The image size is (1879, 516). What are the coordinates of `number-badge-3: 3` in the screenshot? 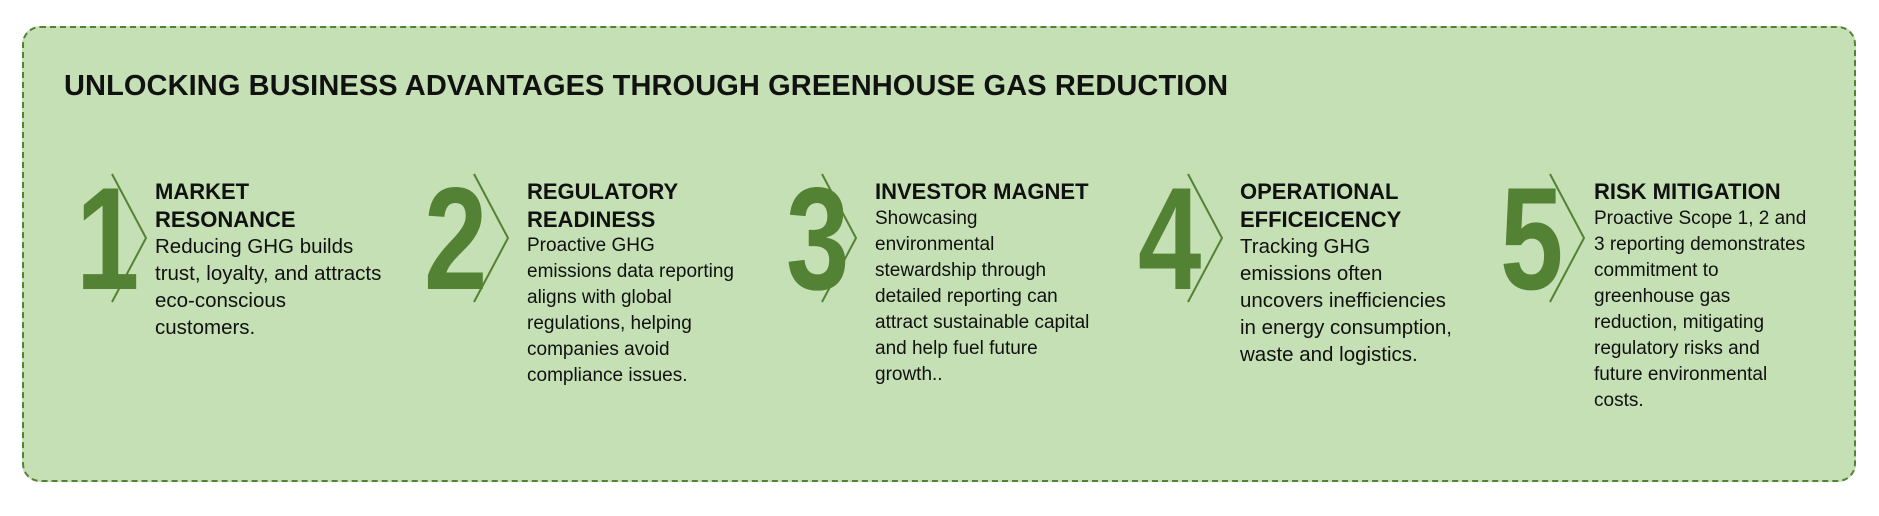 It's located at (822, 239).